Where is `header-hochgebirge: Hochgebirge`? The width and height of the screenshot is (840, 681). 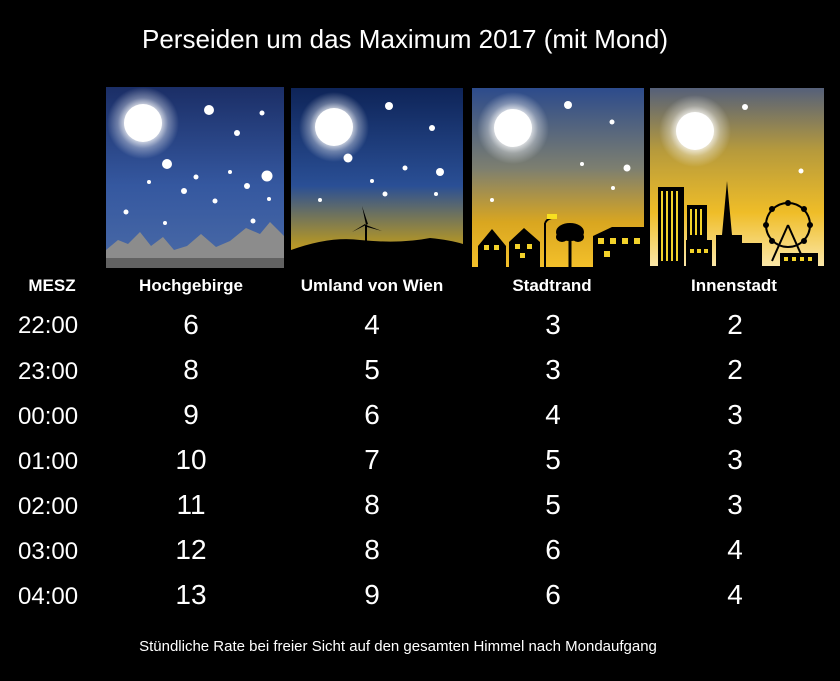 header-hochgebirge: Hochgebirge is located at coordinates (191, 285).